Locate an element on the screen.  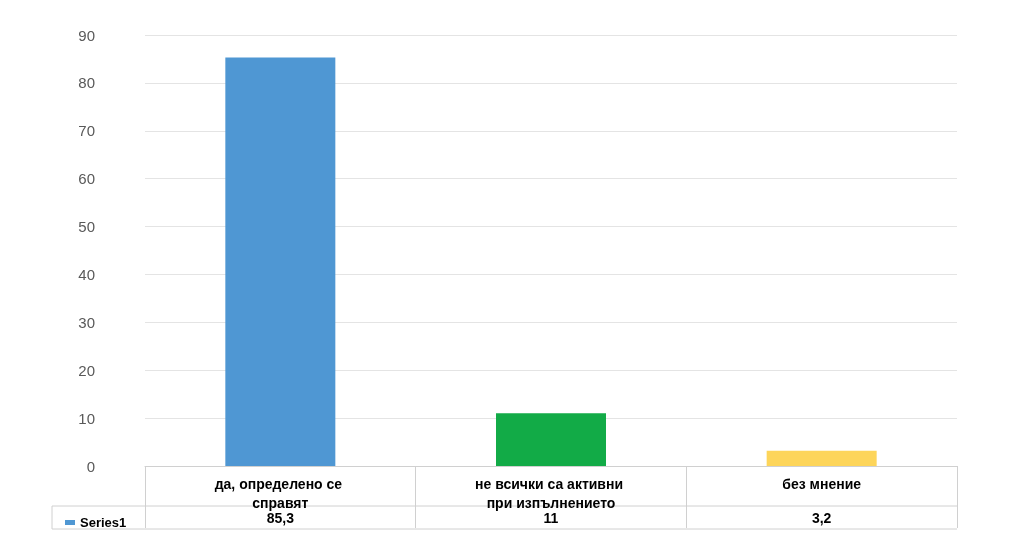
y-tick-label: 60 is located at coordinates (86, 179).